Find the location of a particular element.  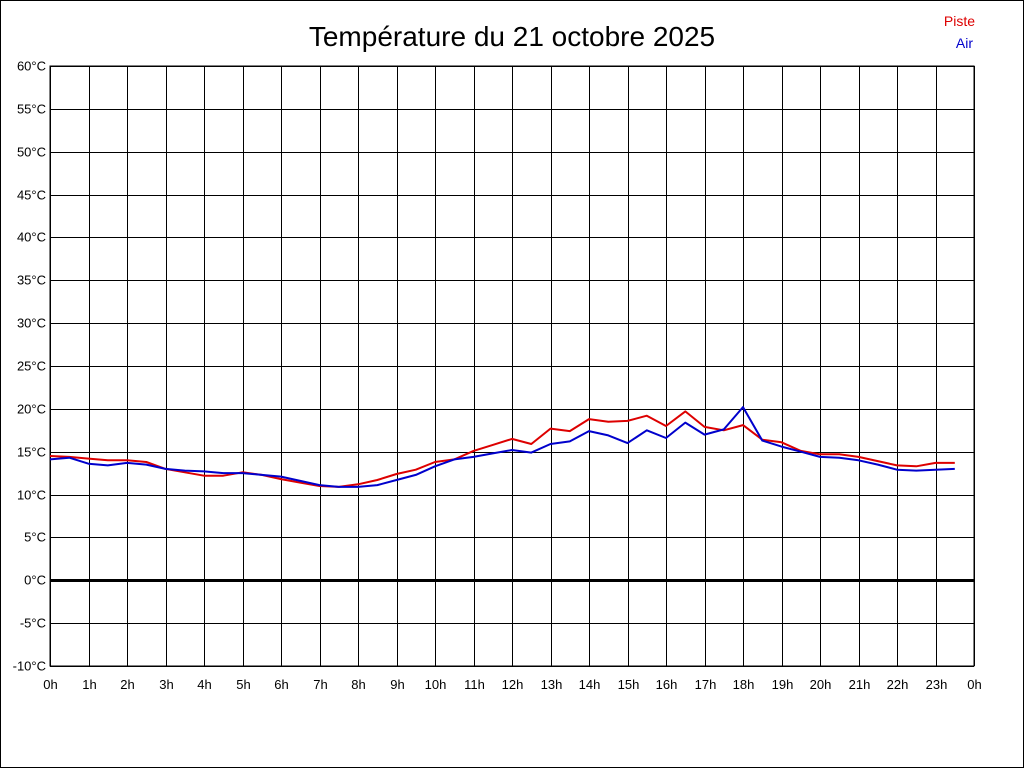

x-tick-label: 12h is located at coordinates (513, 684).